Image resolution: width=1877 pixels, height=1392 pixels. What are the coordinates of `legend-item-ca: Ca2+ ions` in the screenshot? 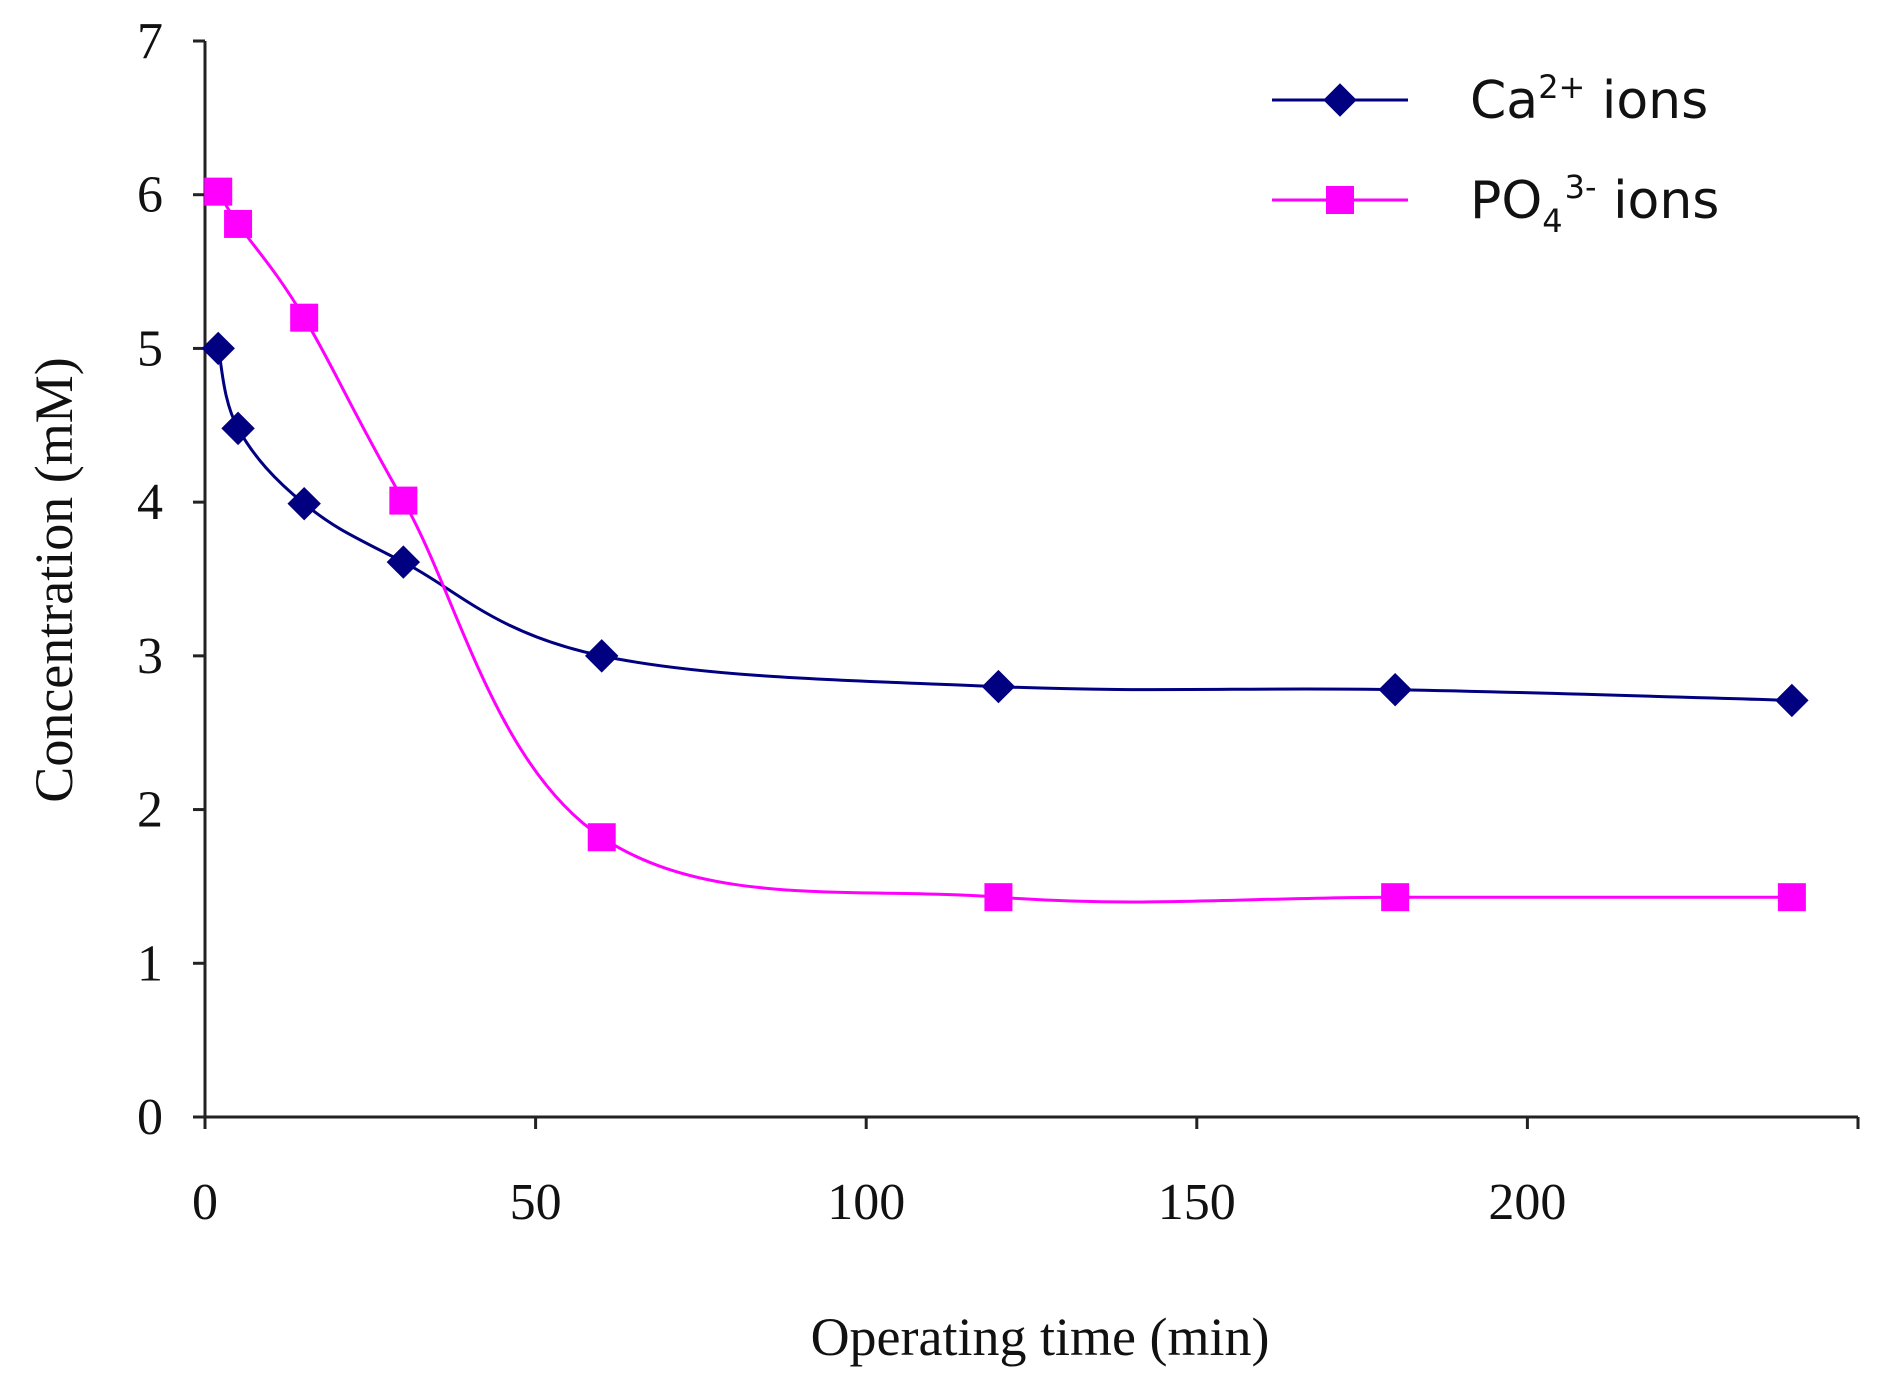 It's located at (1490, 99).